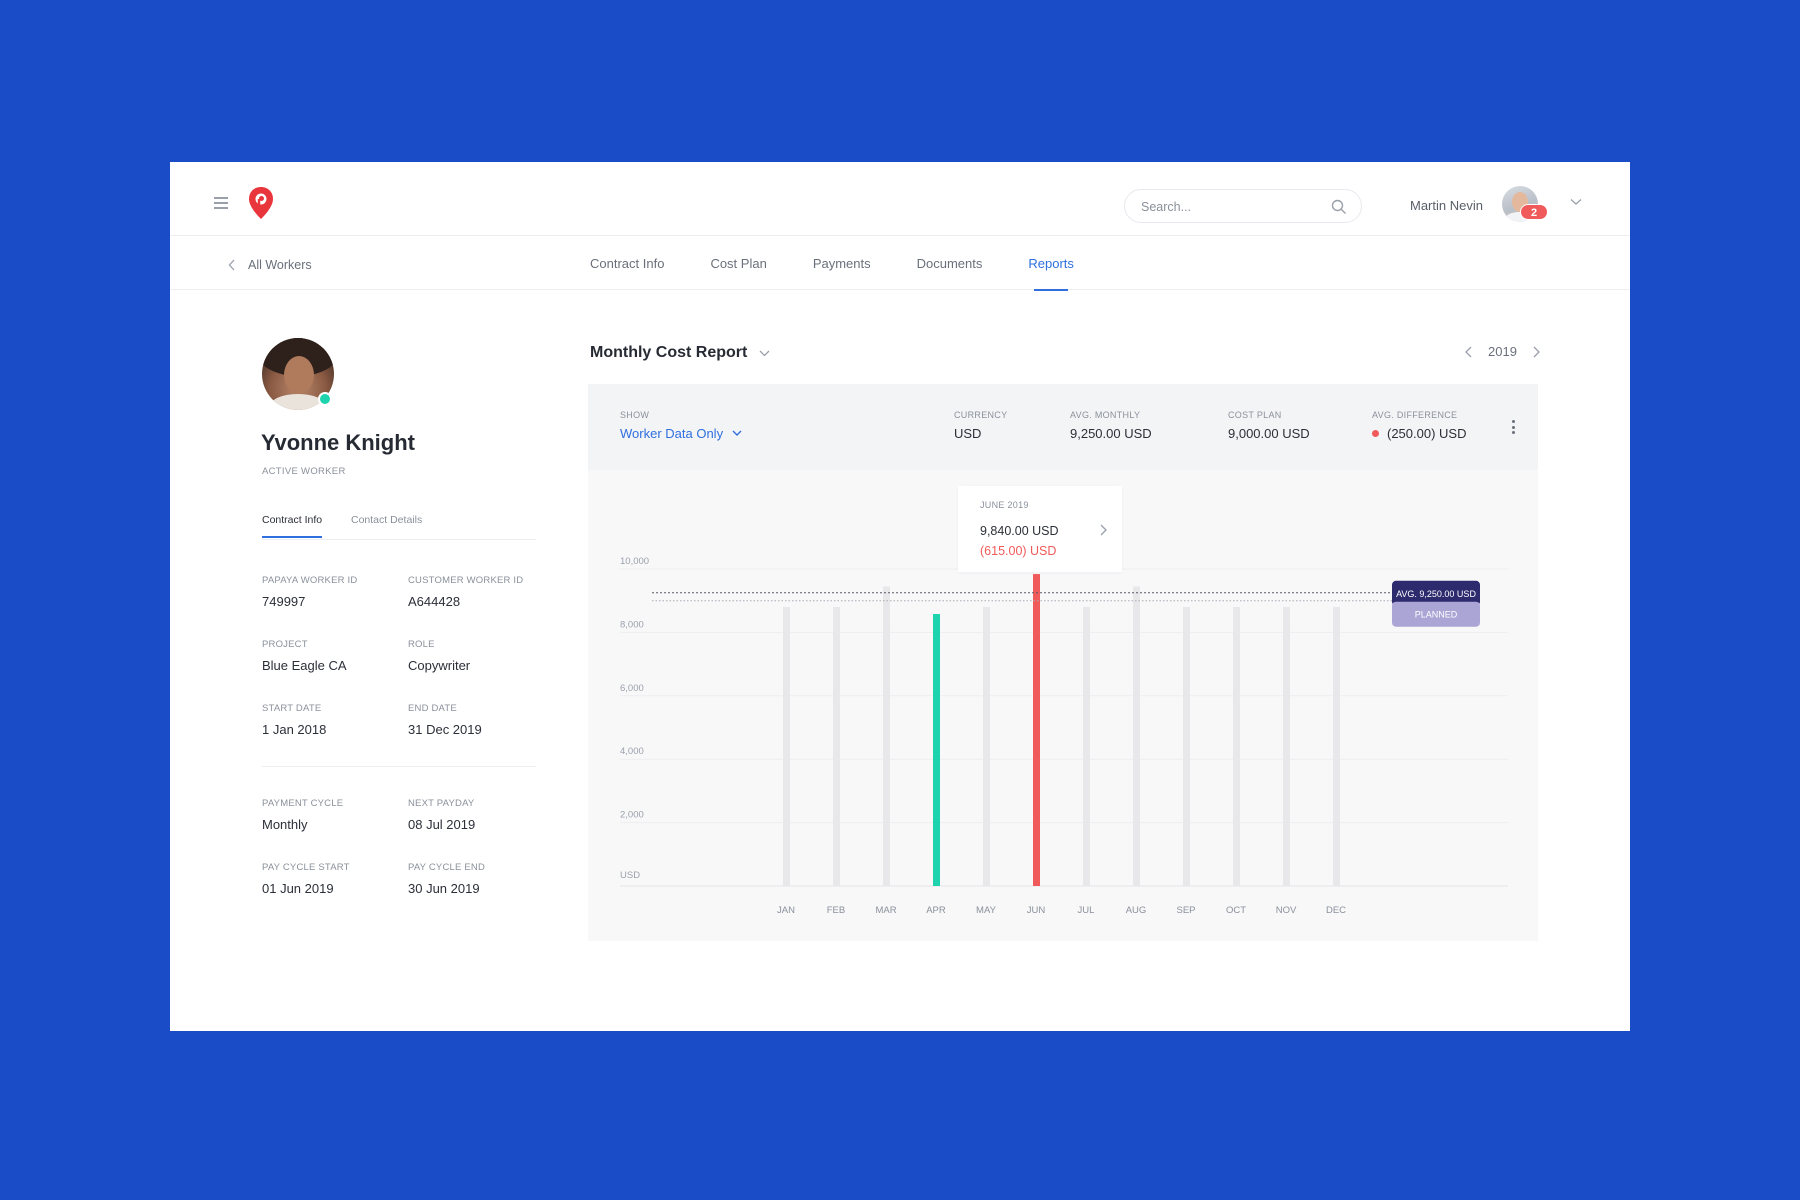  Describe the element at coordinates (981, 415) in the screenshot. I see `filter-label: CURRENCY` at that location.